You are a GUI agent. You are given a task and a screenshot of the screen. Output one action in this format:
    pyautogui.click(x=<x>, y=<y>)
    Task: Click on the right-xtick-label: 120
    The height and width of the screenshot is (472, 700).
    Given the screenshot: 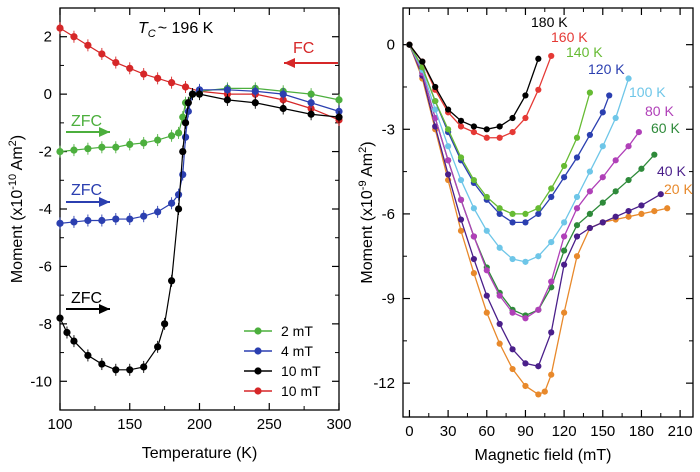 What is the action you would take?
    pyautogui.click(x=564, y=431)
    